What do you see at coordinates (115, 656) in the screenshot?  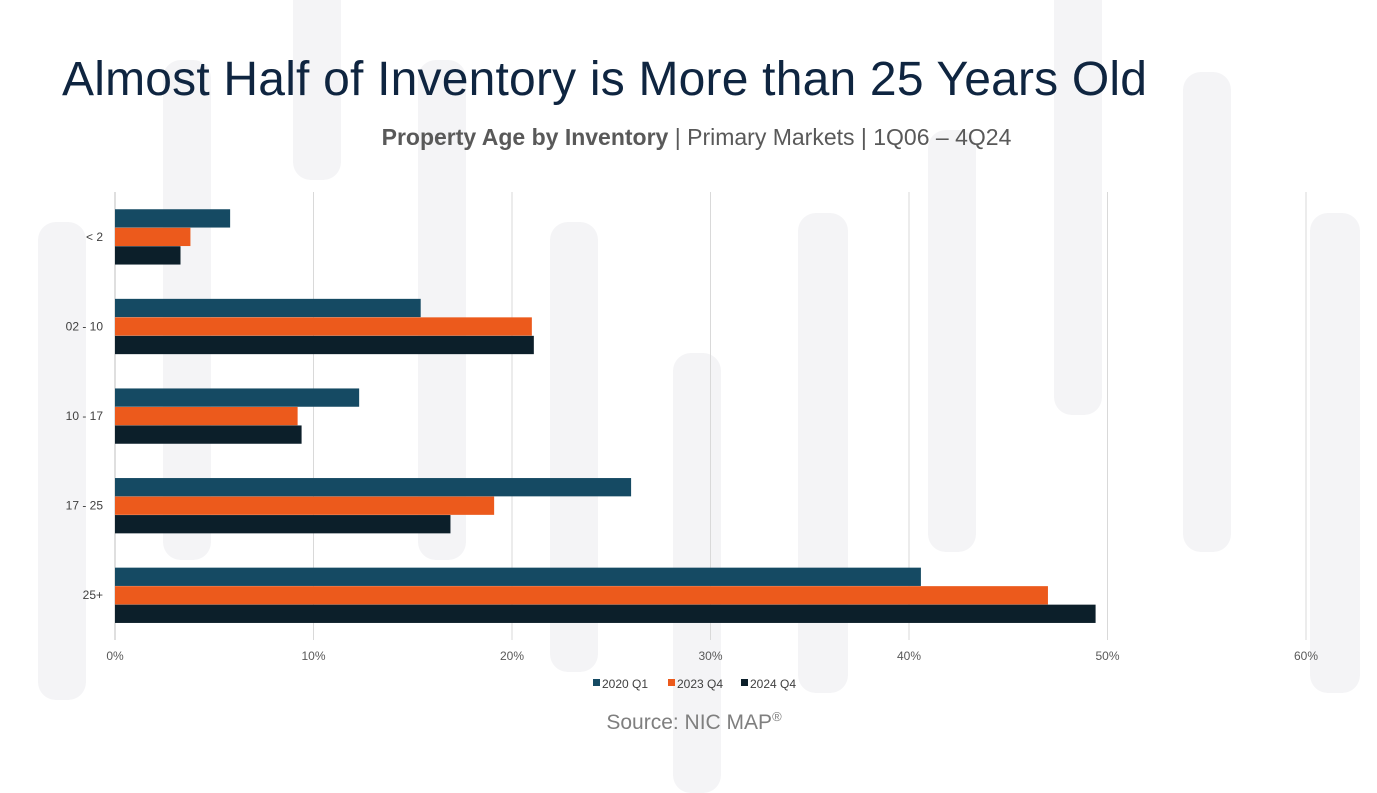 I see `x-tick-label: 0%` at bounding box center [115, 656].